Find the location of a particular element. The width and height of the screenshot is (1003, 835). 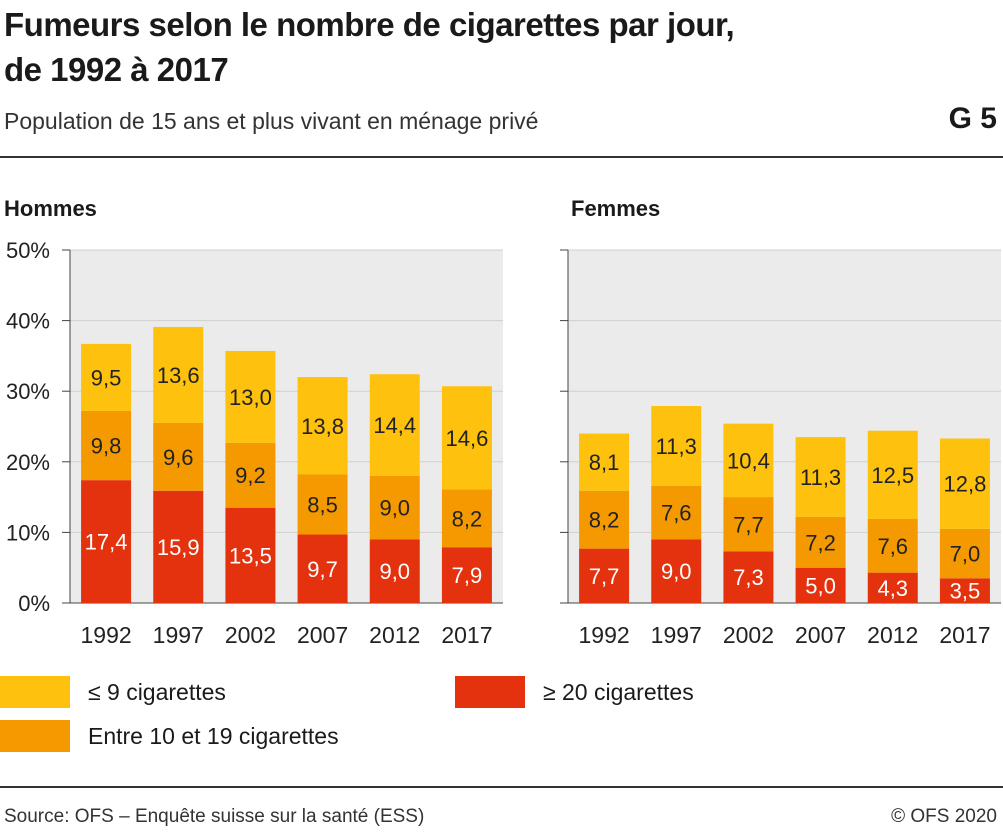

data-label-le9: 13,0 is located at coordinates (250, 397).